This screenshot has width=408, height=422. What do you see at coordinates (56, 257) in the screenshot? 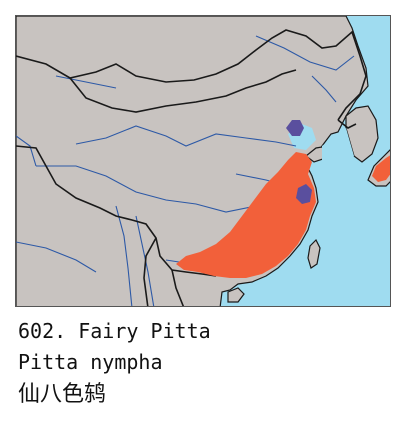
I see `river-ganges` at bounding box center [56, 257].